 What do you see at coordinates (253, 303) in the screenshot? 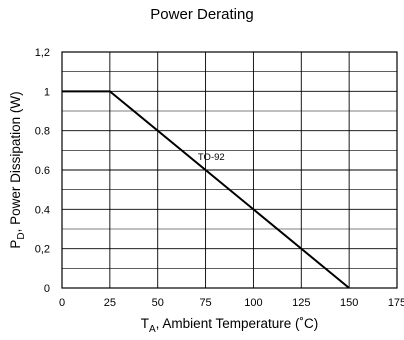
I see `x-tick-label: 100` at bounding box center [253, 303].